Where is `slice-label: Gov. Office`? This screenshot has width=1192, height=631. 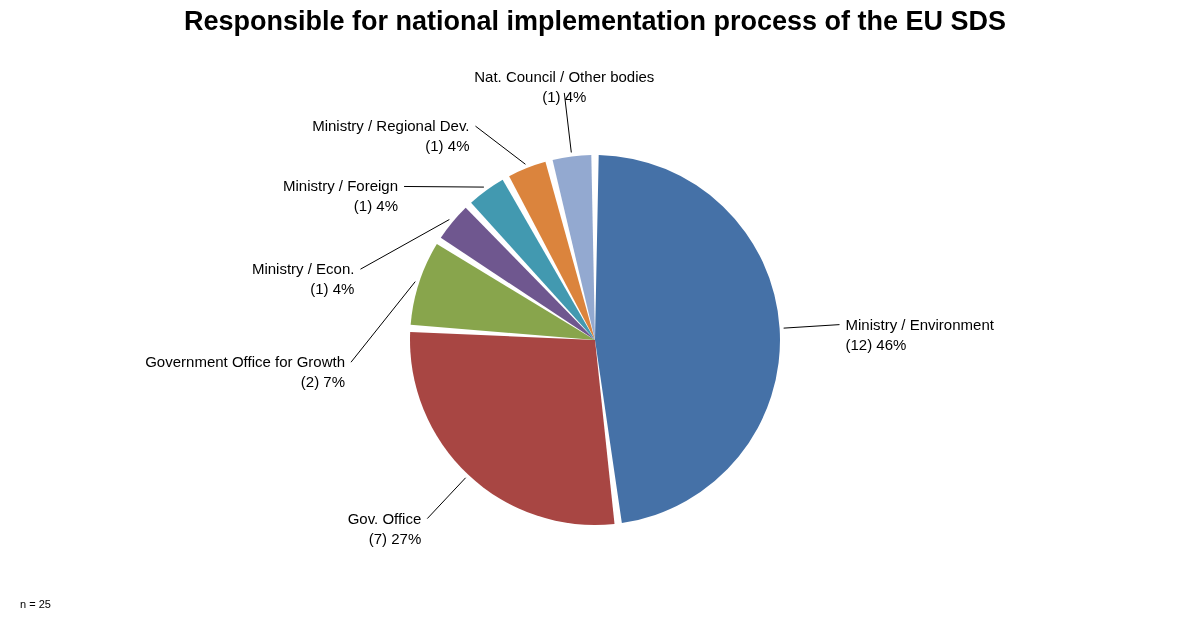
slice-label: Gov. Office is located at coordinates (384, 518).